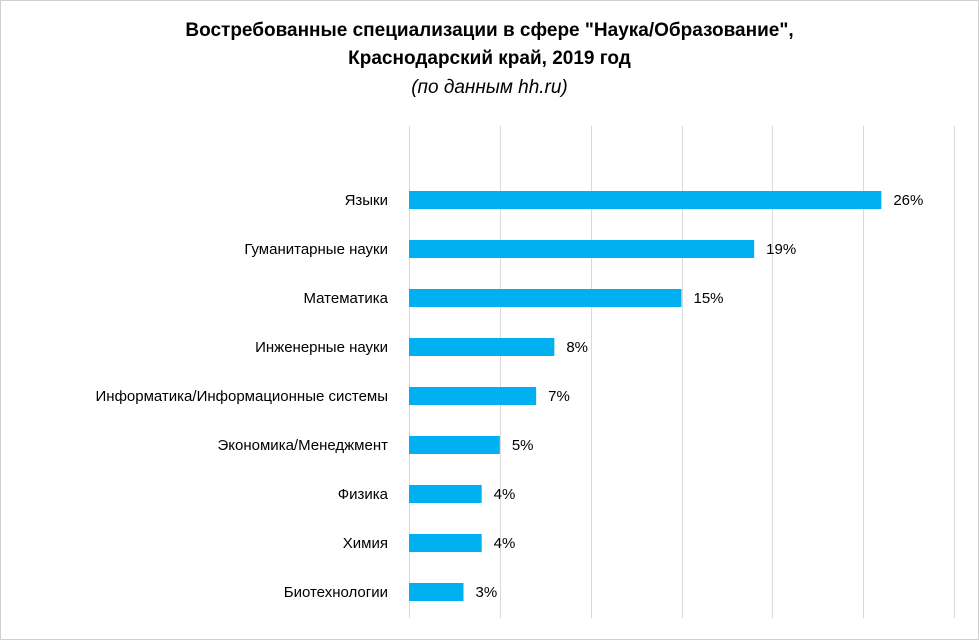  I want to click on data-label: 7%, so click(559, 396).